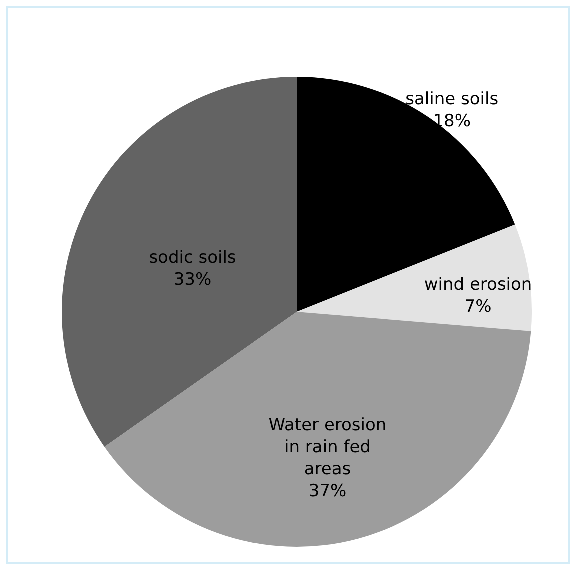 Image resolution: width=578 pixels, height=572 pixels. What do you see at coordinates (192, 258) in the screenshot?
I see `slice-label: sodic soils` at bounding box center [192, 258].